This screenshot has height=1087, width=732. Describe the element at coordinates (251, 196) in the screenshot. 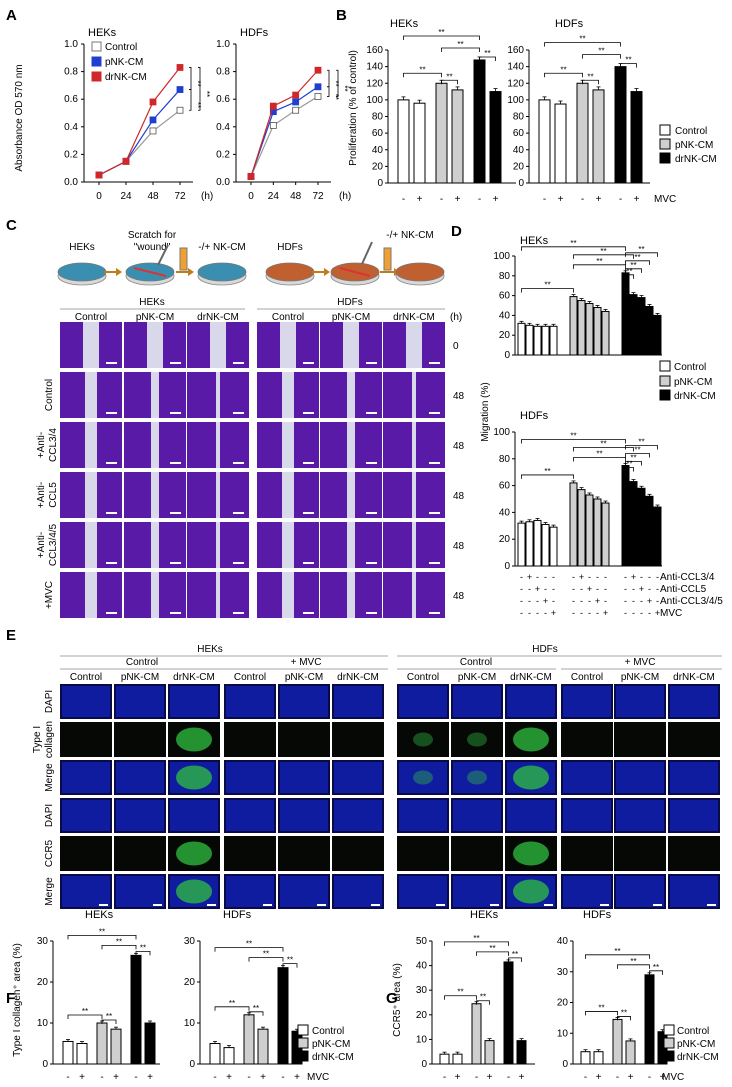

I see `x-tick-label: 0` at that location.